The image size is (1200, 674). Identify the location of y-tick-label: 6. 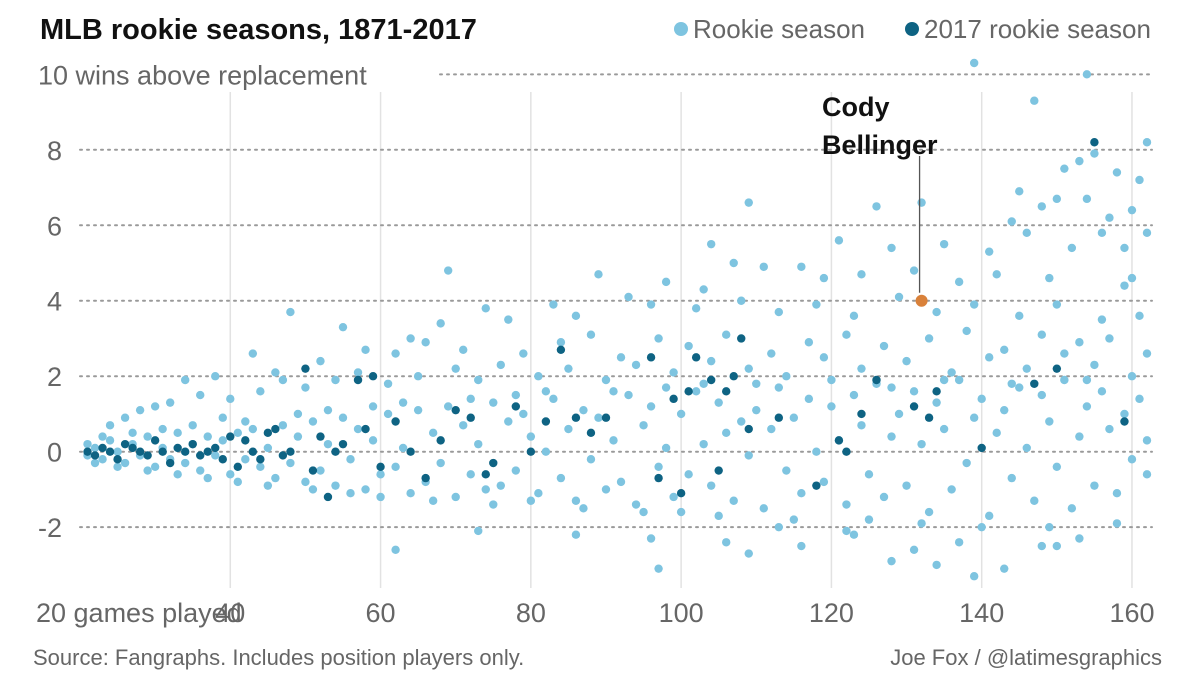
(54, 226).